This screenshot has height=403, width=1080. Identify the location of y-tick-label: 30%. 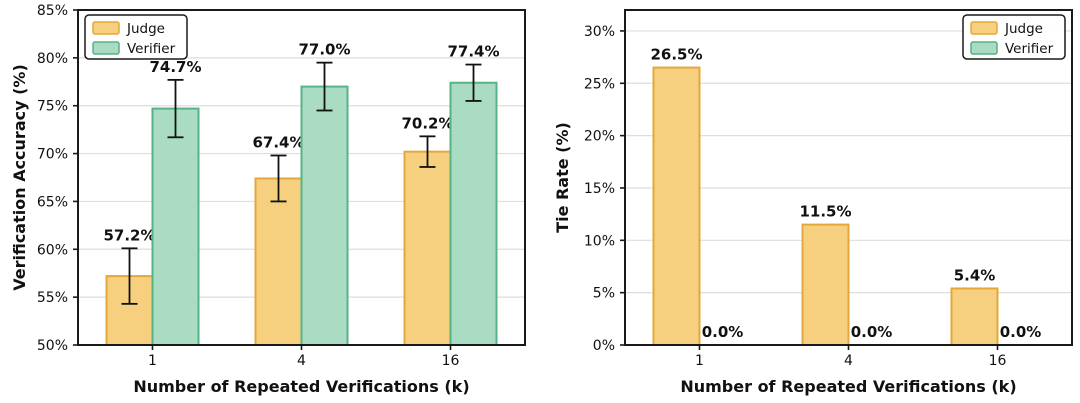
(599, 32).